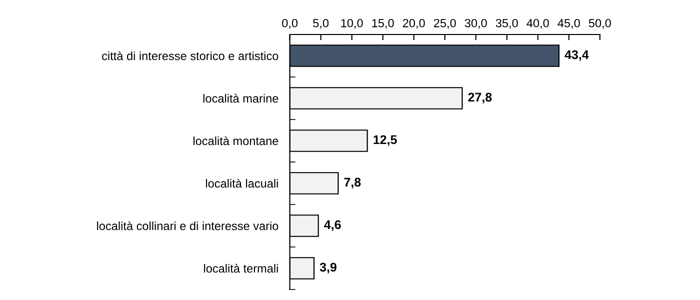 Image resolution: width=700 pixels, height=300 pixels. Describe the element at coordinates (480, 98) in the screenshot. I see `data-label: 27,8` at that location.